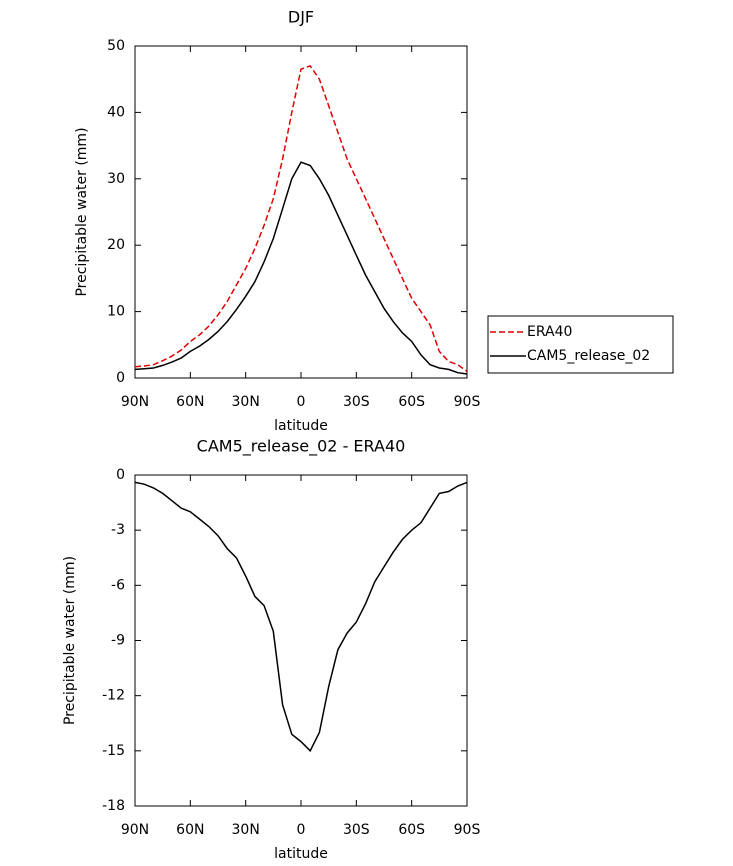 The image size is (733, 866). What do you see at coordinates (116, 46) in the screenshot?
I see `y-tick-label: 50` at bounding box center [116, 46].